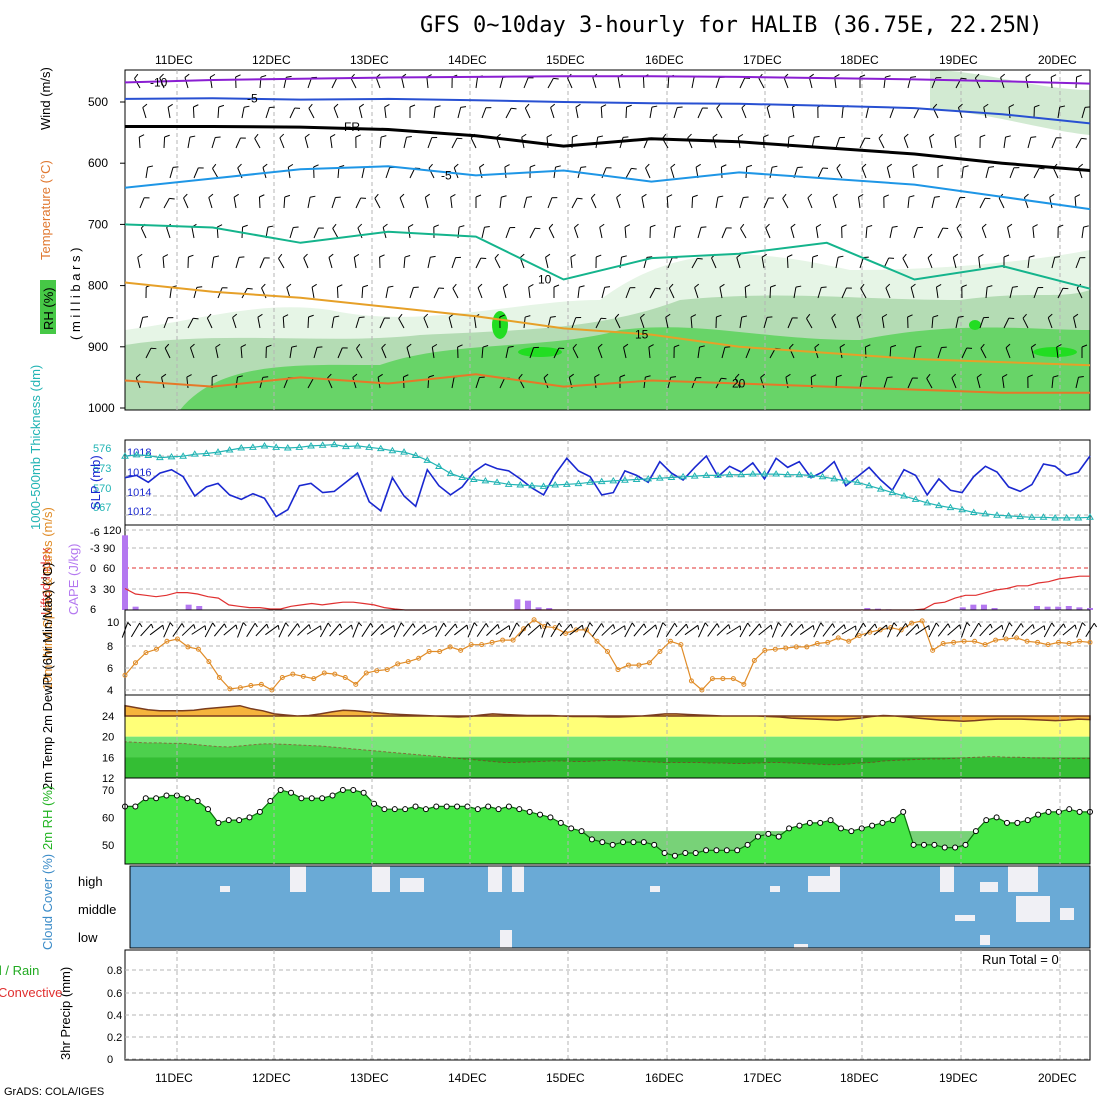 Image resolution: width=1100 pixels, height=1100 pixels. Describe the element at coordinates (610, 907) in the screenshot. I see `cloud-frame` at that location.